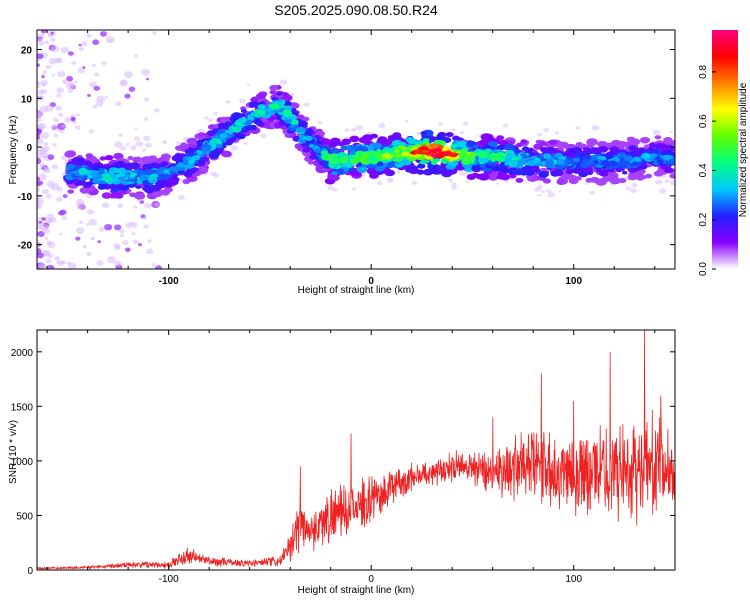 The width and height of the screenshot is (750, 600). Describe the element at coordinates (703, 170) in the screenshot. I see `colorbar-tick-label: 0.4` at that location.